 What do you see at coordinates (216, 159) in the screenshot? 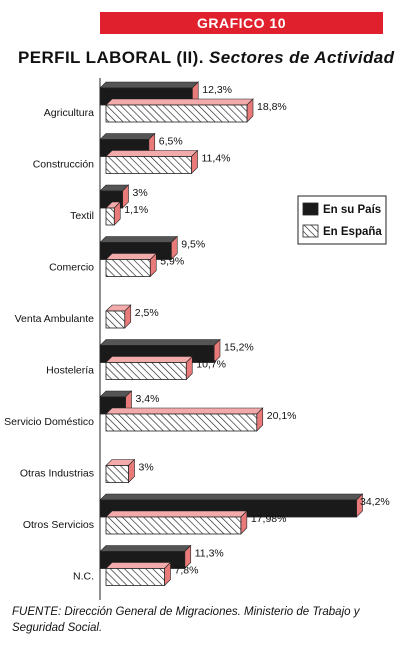
I see `data-label: 11,4%` at bounding box center [216, 159].